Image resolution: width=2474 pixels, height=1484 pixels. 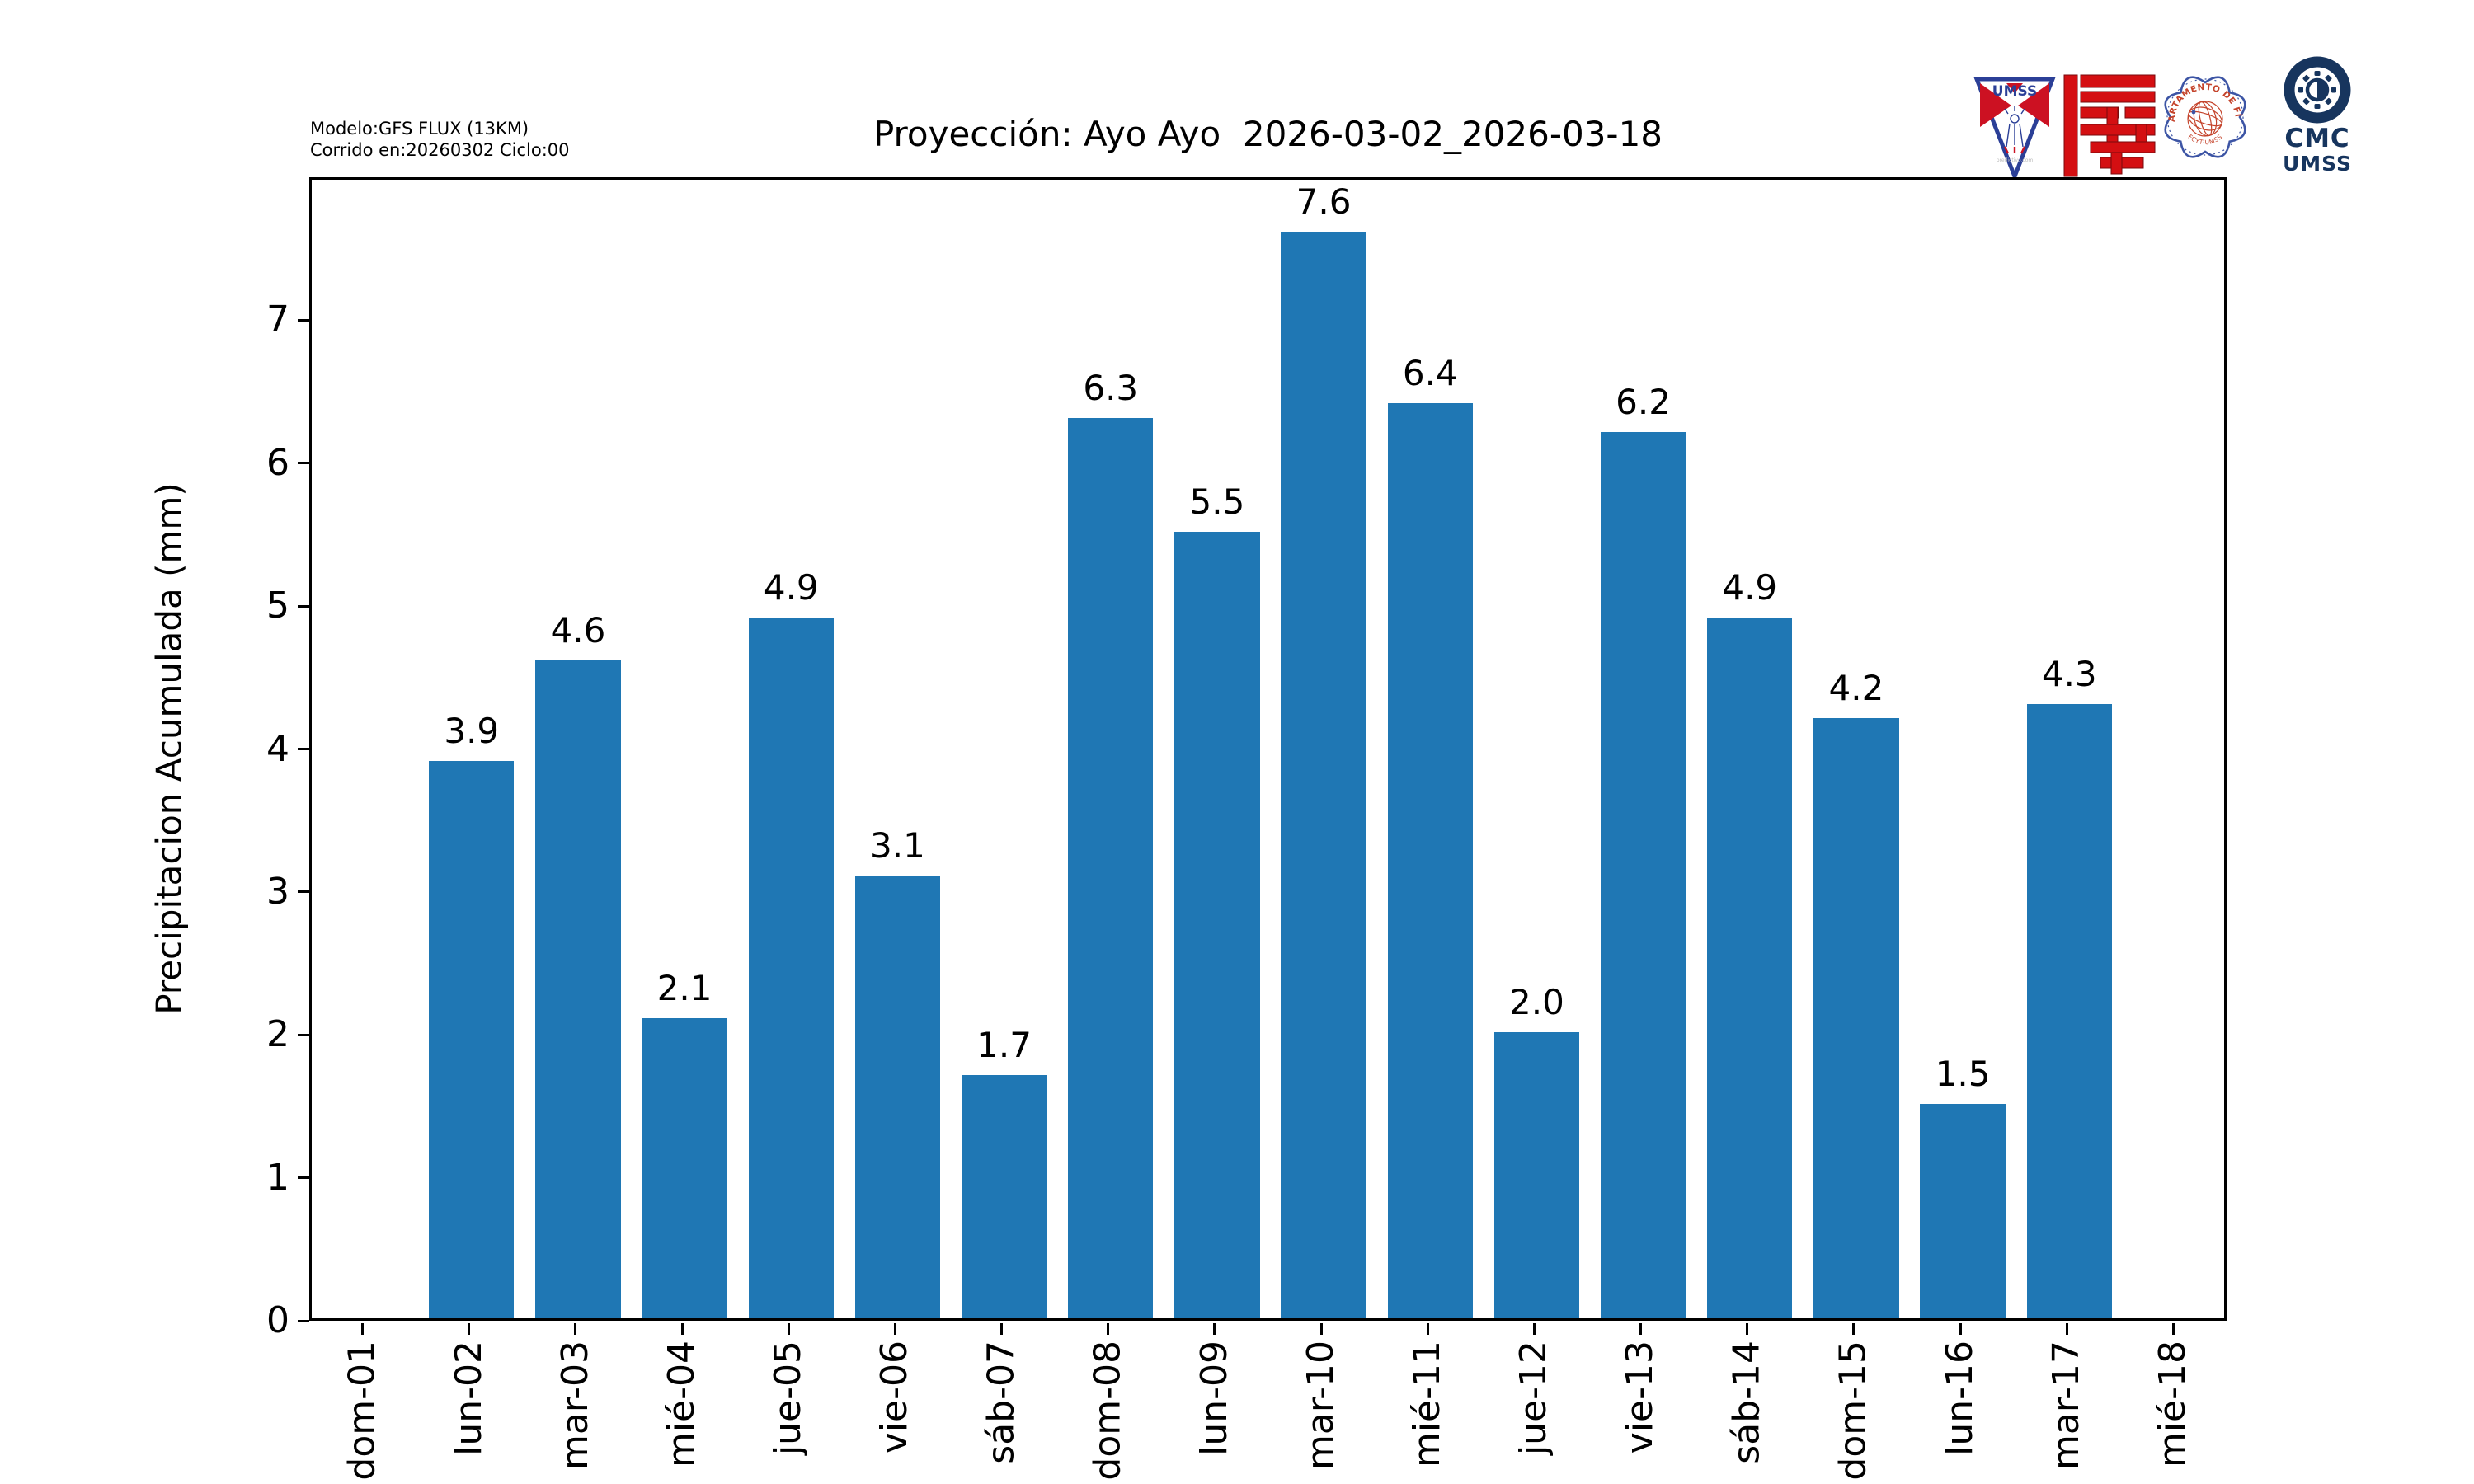 I want to click on seal-dotted-ring, so click(x=2205, y=117).